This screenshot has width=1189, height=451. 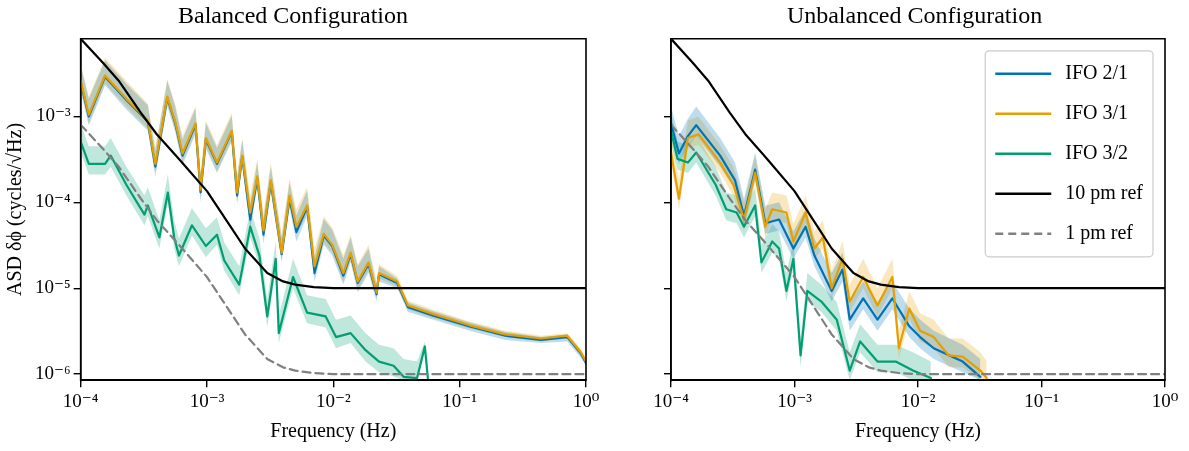 I want to click on chart-title: Unbalanced Configuration, so click(x=914, y=14).